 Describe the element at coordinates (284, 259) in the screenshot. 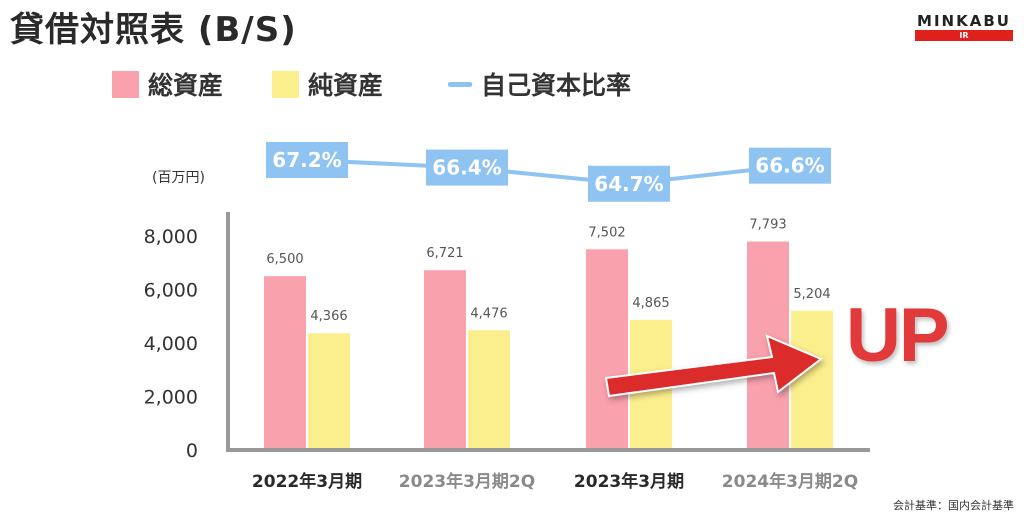

I see `data-label-total-assets: 6,500` at that location.